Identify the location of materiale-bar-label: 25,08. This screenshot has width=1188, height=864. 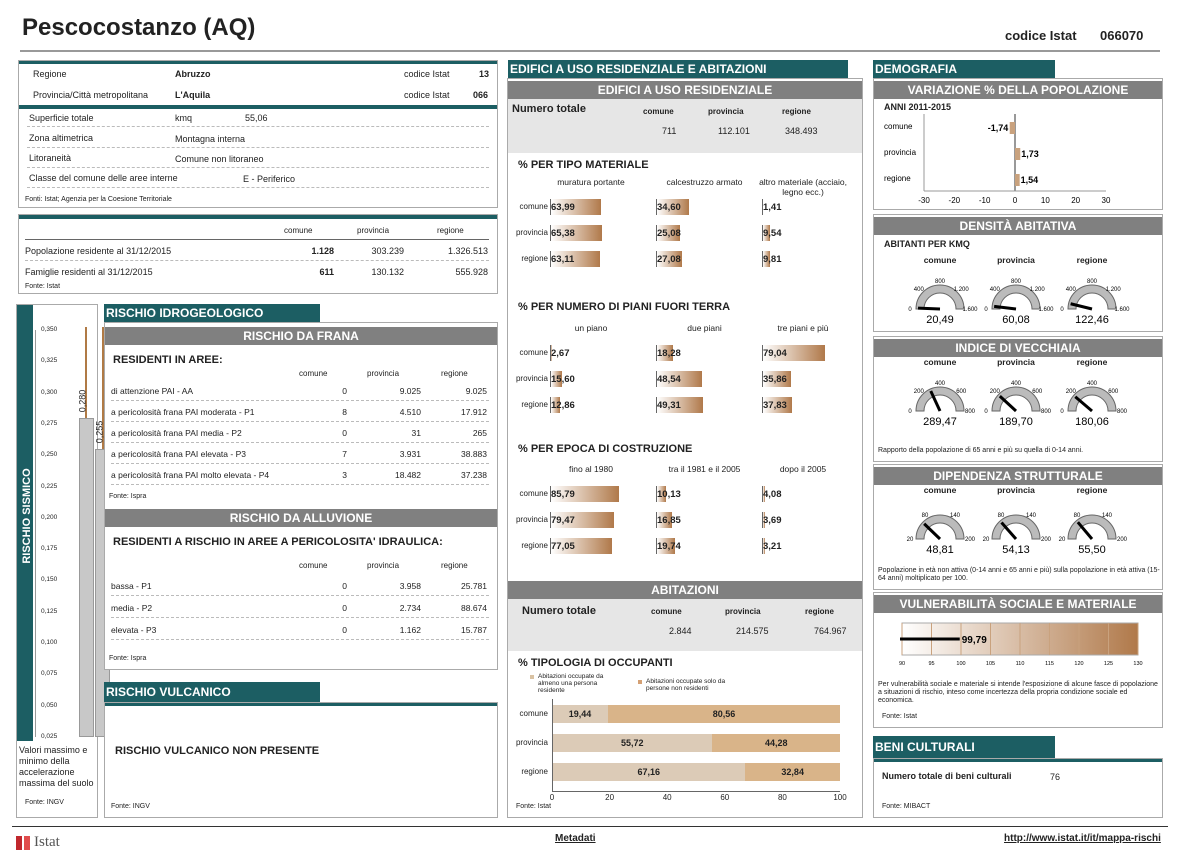
(669, 233).